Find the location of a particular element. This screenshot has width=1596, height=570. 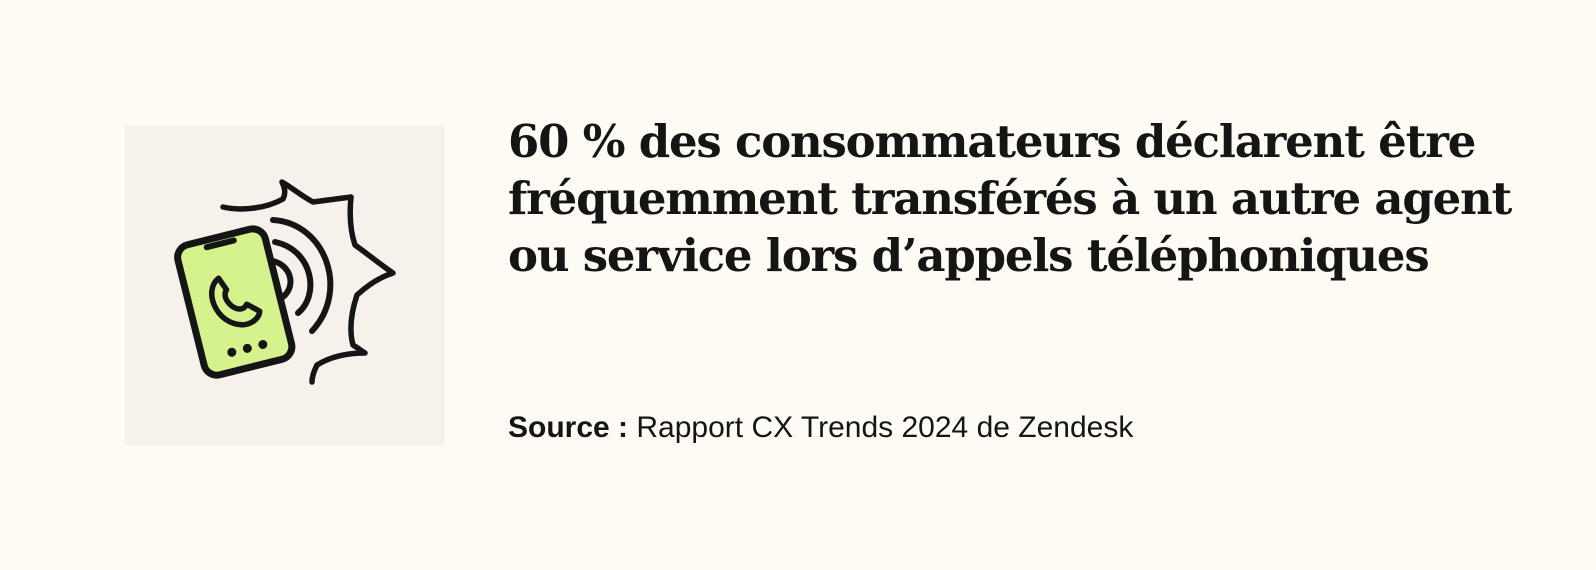

phone-body-icon is located at coordinates (235, 302).